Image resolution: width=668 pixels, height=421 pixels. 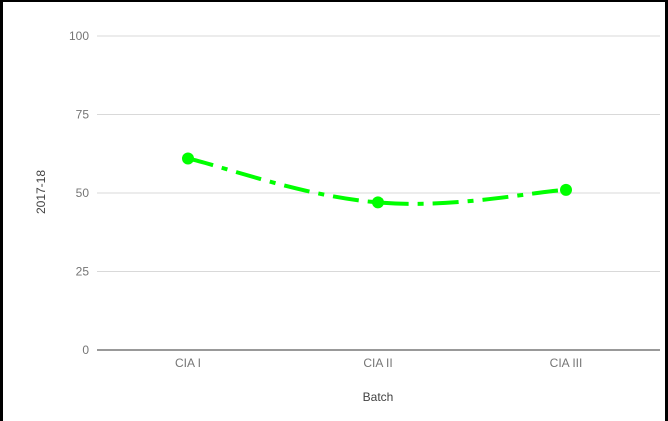 I want to click on y-tick-label: 100, so click(x=79, y=36).